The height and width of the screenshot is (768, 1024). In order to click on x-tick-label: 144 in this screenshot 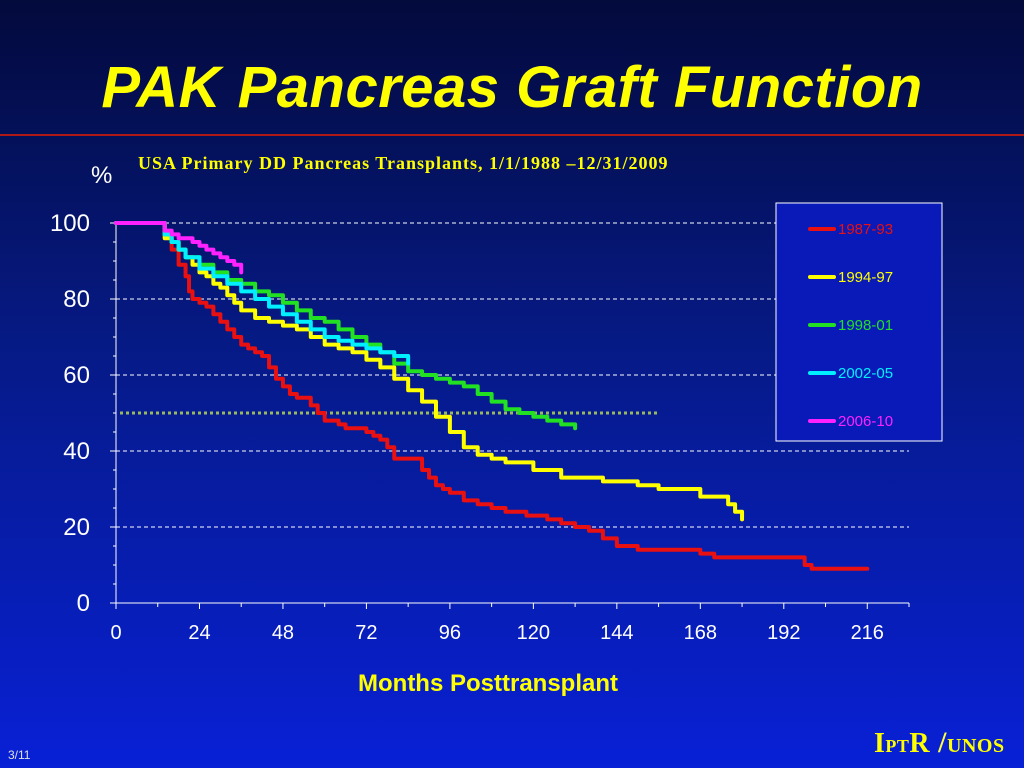, I will do `click(616, 633)`.